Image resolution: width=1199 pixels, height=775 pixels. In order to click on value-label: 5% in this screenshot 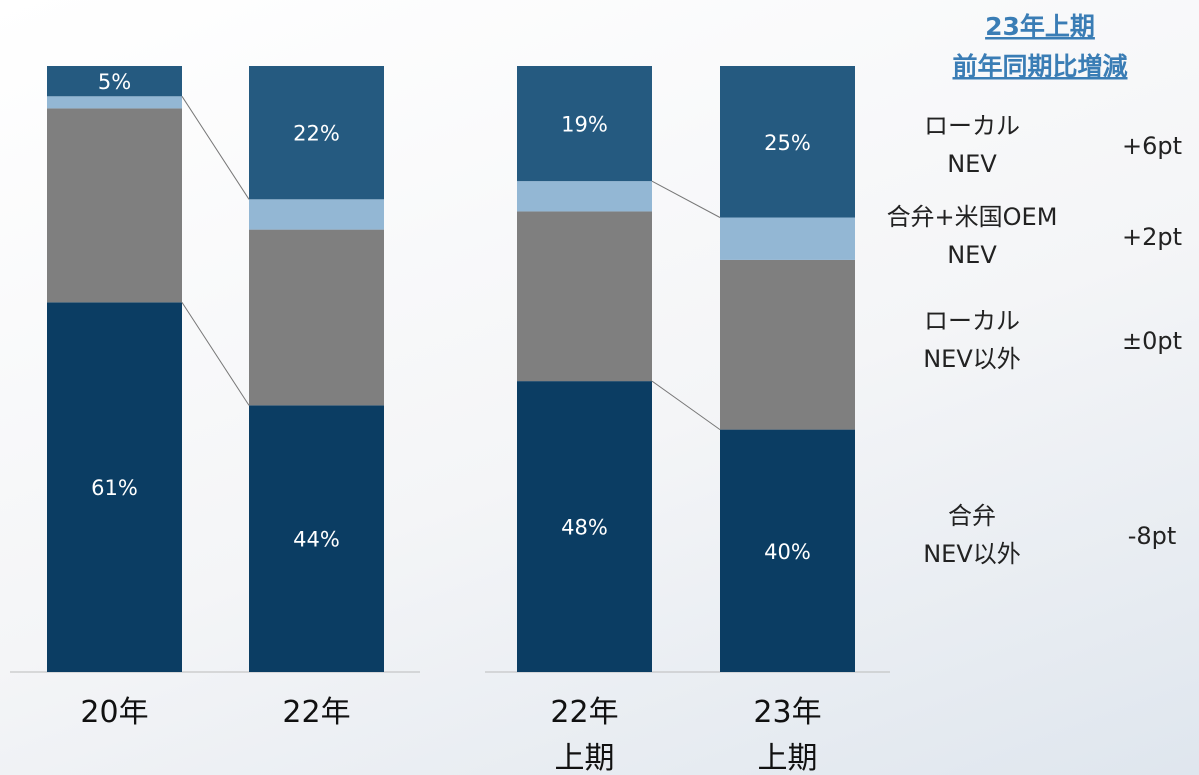, I will do `click(114, 82)`.